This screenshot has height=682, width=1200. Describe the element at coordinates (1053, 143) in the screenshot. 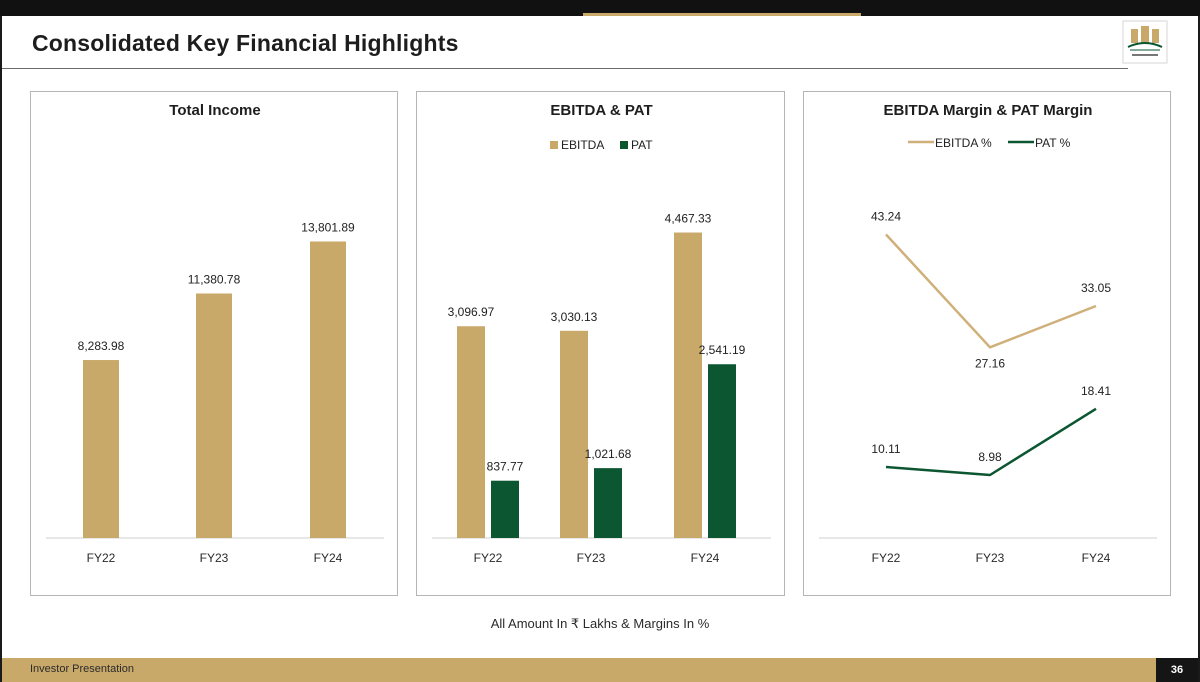

I see `legend-label-pat: PAT %` at that location.